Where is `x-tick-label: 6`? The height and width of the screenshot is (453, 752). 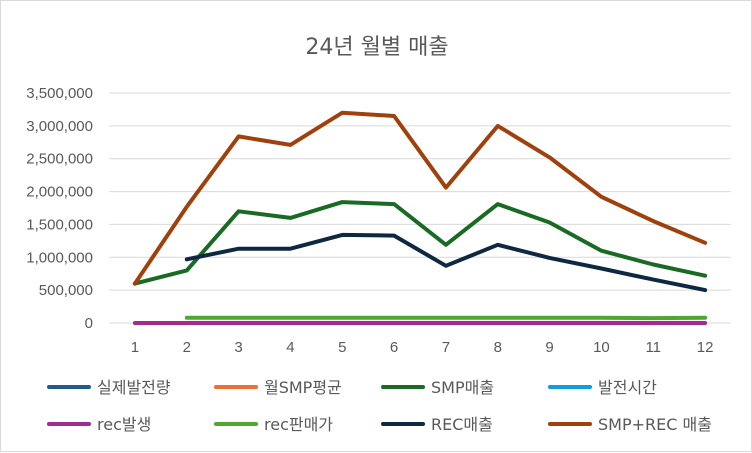
x-tick-label: 6 is located at coordinates (394, 347).